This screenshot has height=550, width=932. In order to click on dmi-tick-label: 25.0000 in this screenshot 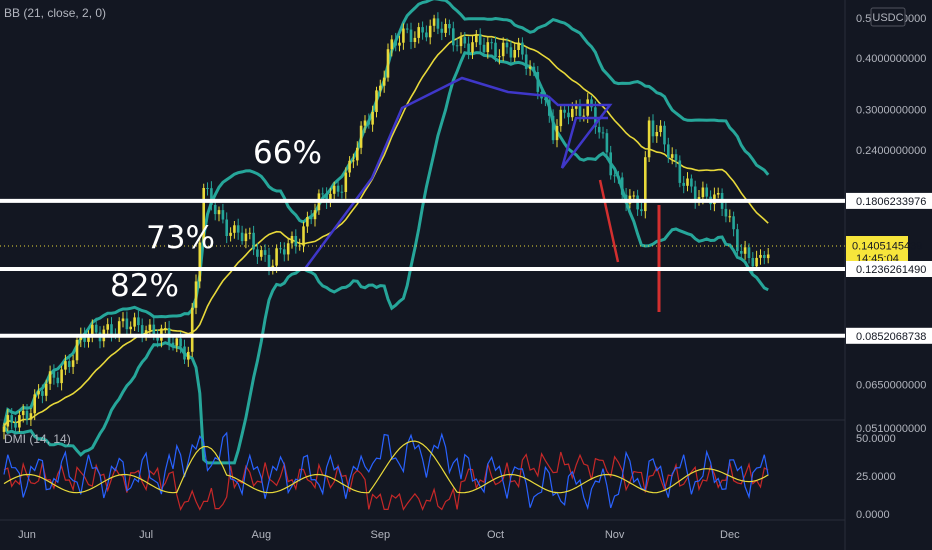, I will do `click(876, 477)`.